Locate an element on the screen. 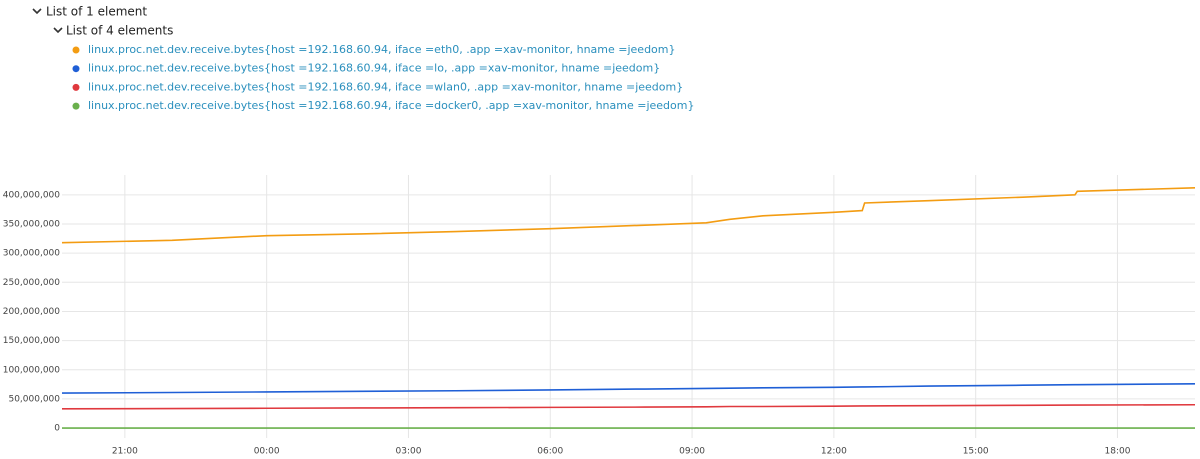  y-tick-label: 100,000,000 is located at coordinates (32, 370).